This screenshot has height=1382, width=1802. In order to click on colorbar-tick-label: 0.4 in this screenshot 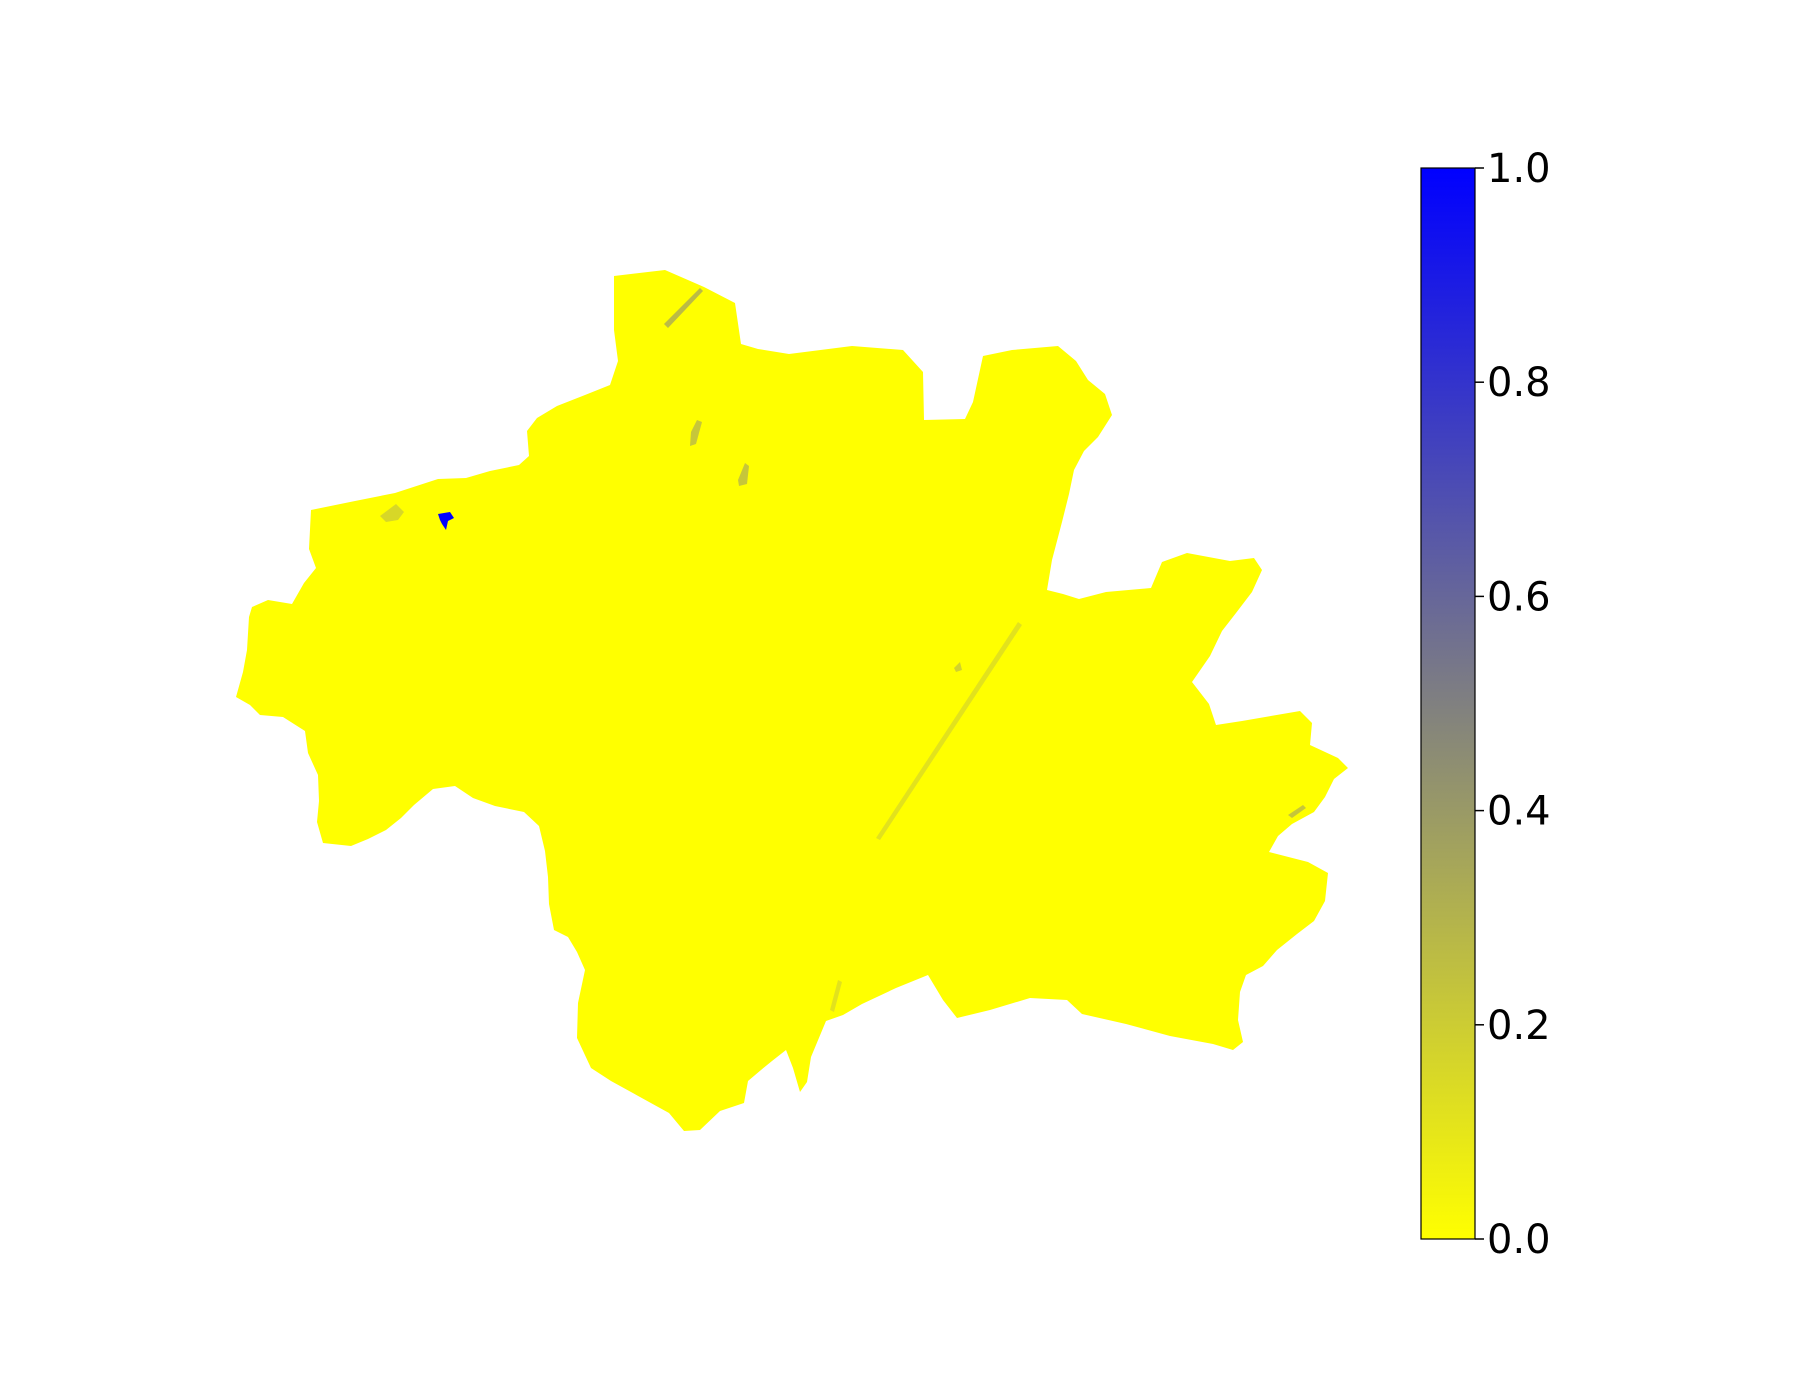, I will do `click(1519, 812)`.